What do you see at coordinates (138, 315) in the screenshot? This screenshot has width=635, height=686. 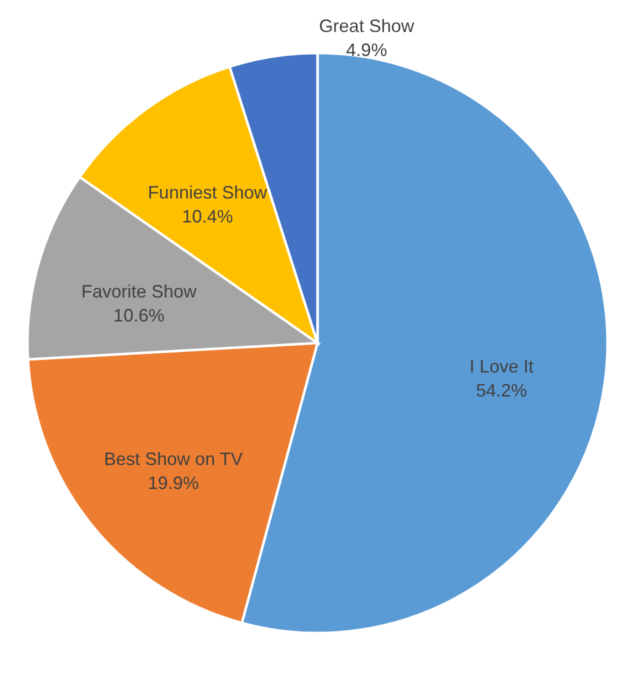 I see `data-label: 10.6%` at bounding box center [138, 315].